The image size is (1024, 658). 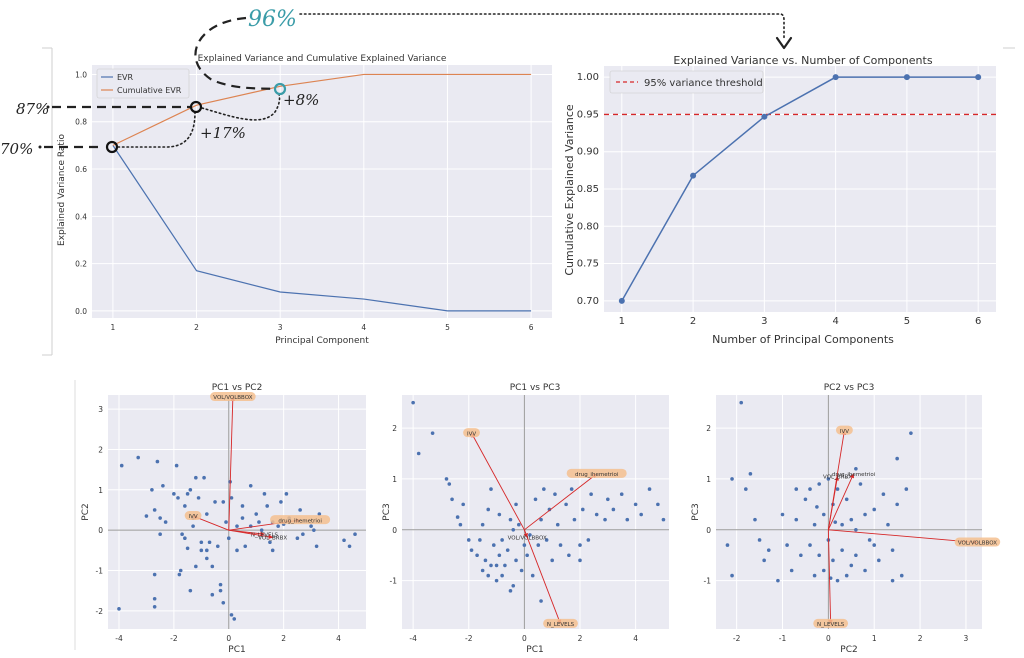 What do you see at coordinates (413, 638) in the screenshot?
I see `b13-xtick-label: -4` at bounding box center [413, 638].